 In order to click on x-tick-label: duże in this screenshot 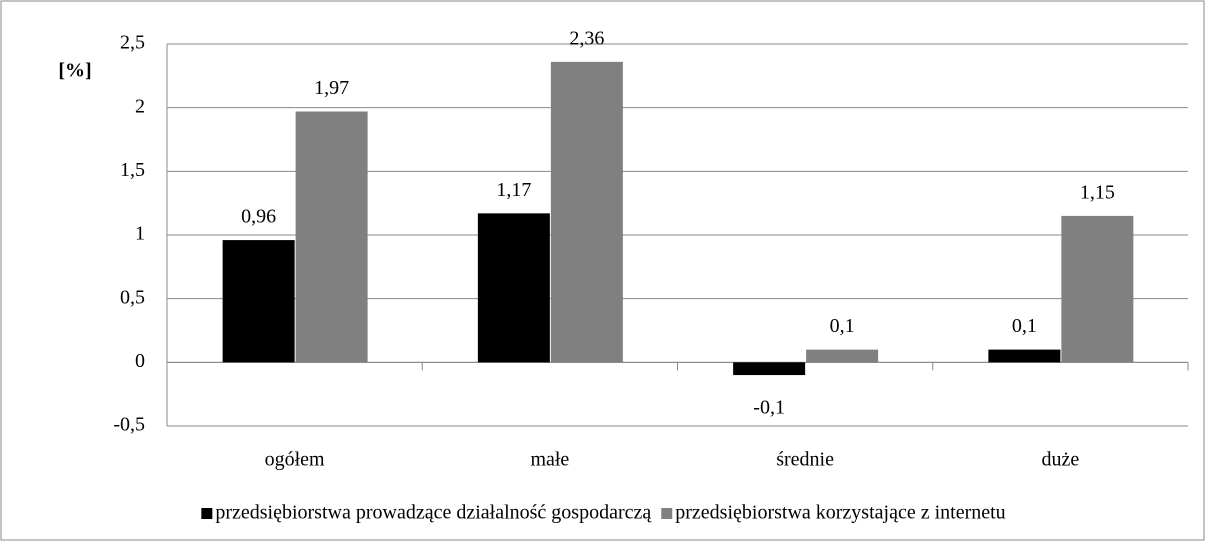, I will do `click(1060, 460)`.